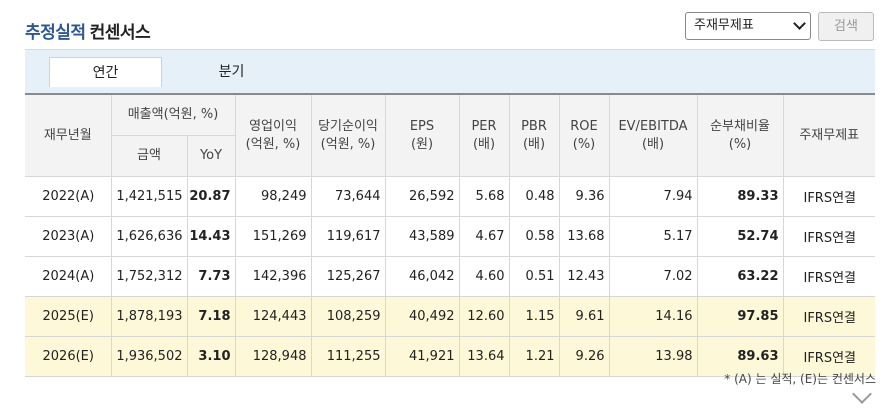  Describe the element at coordinates (534, 316) in the screenshot. I see `cell-pbr: 1.15` at that location.